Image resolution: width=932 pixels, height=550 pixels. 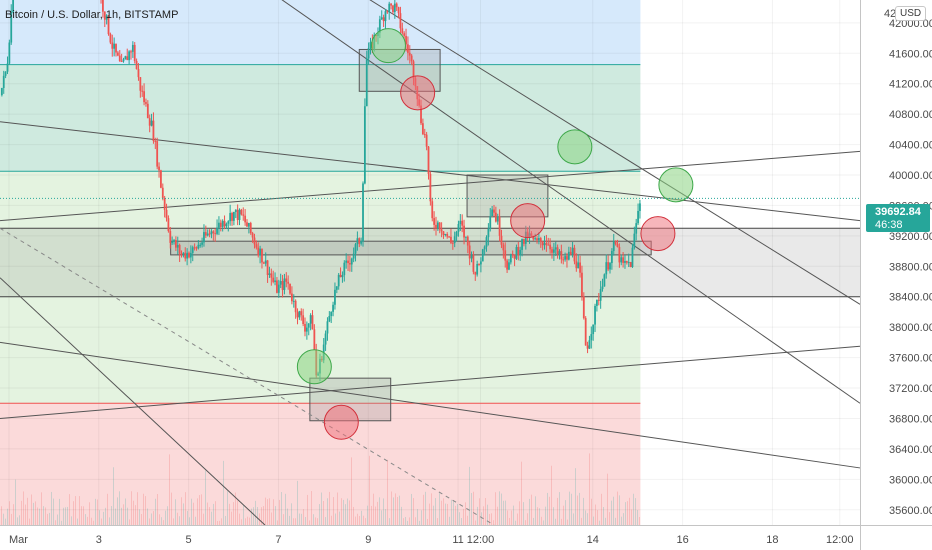 What do you see at coordinates (910, 480) in the screenshot?
I see `price-tick-15: 36000.00` at bounding box center [910, 480].